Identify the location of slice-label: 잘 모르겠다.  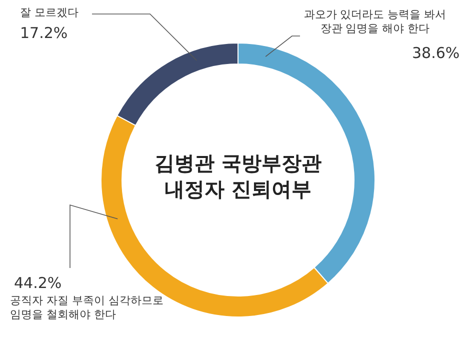
(50, 13).